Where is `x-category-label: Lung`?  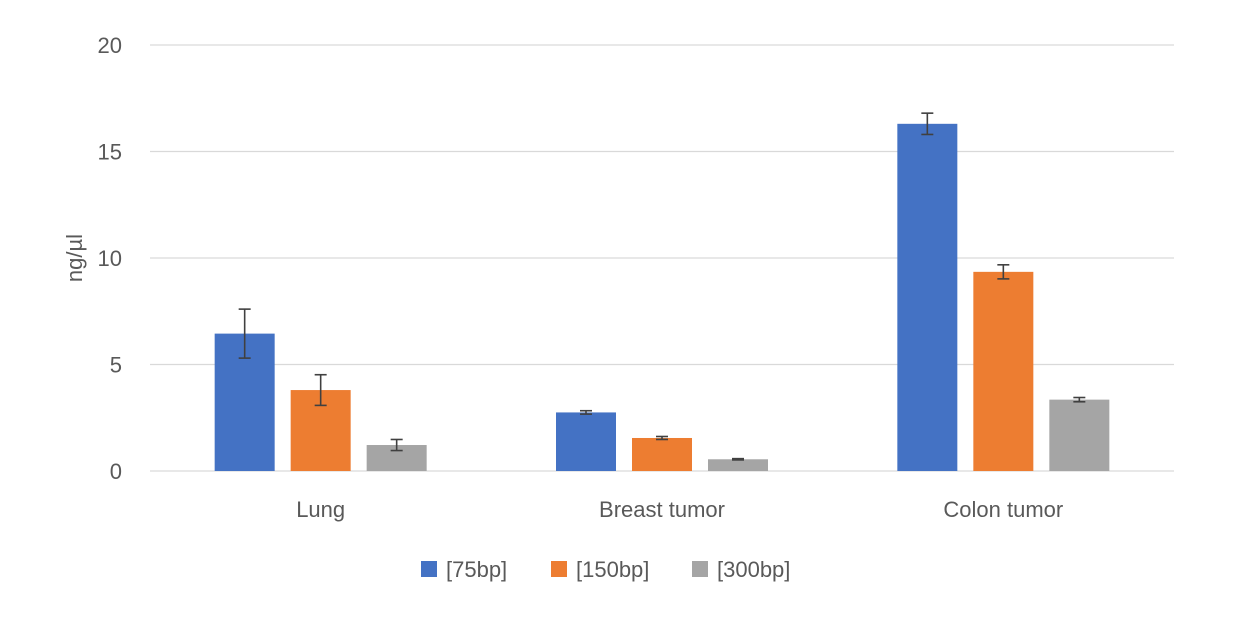
x-category-label: Lung is located at coordinates (320, 509).